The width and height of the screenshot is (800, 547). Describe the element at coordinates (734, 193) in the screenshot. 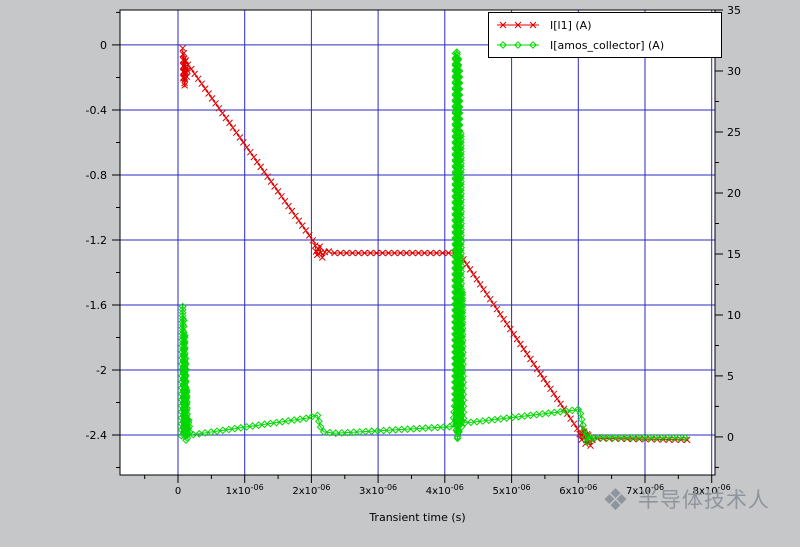

I see `right-tick-label: 20` at that location.